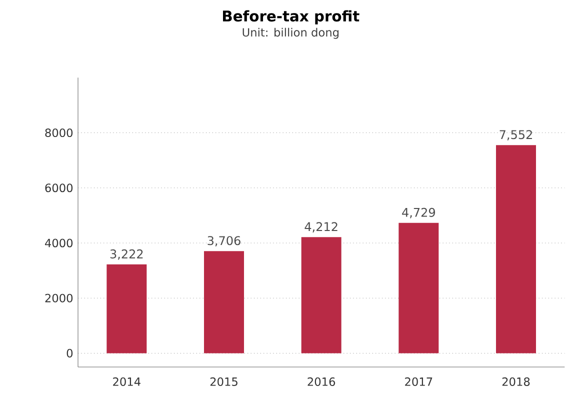 The height and width of the screenshot is (420, 582). What do you see at coordinates (516, 135) in the screenshot?
I see `data-label: 7,552` at bounding box center [516, 135].